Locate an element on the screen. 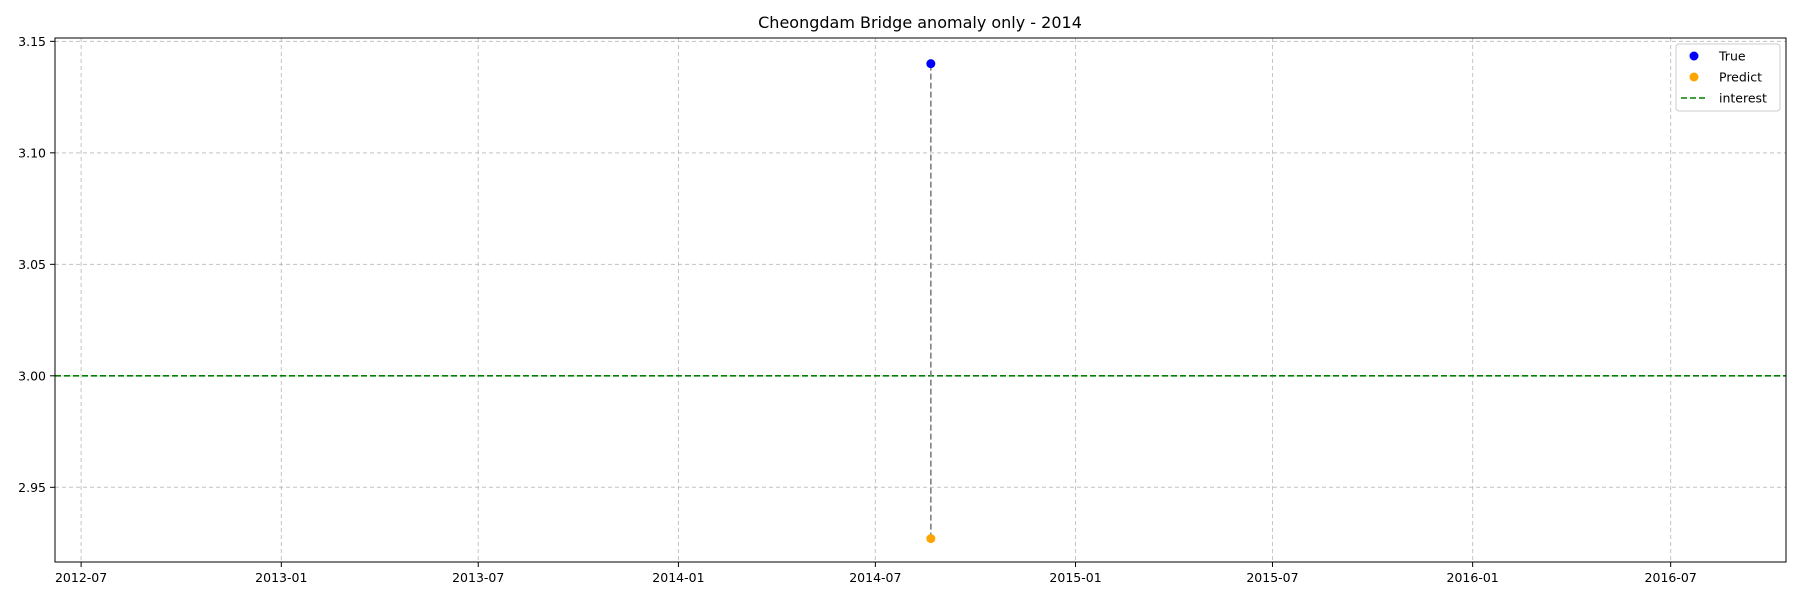  legend-label-true: True is located at coordinates (1732, 56).